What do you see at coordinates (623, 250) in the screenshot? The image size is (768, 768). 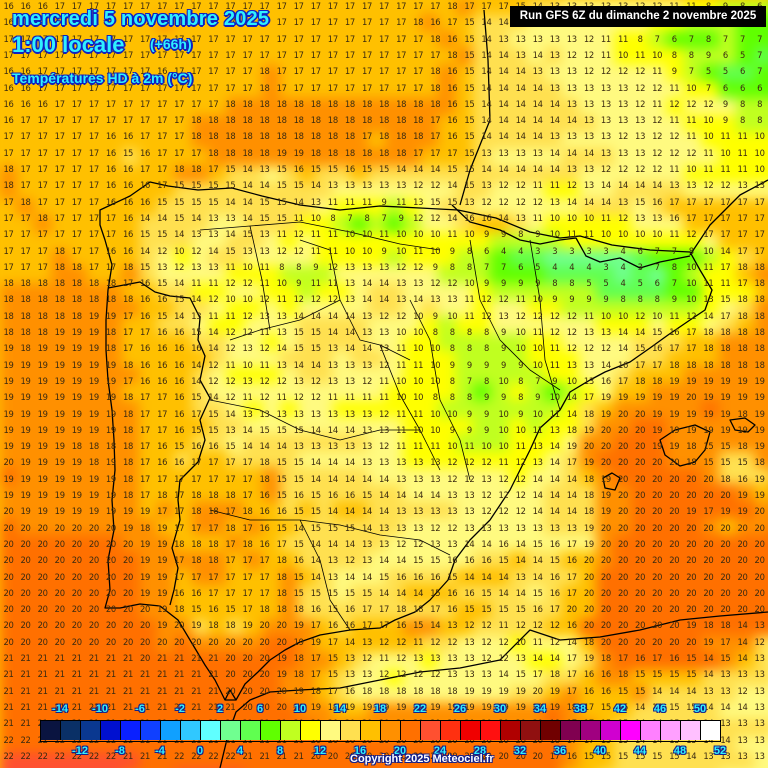 I see `grid-value: 4` at bounding box center [623, 250].